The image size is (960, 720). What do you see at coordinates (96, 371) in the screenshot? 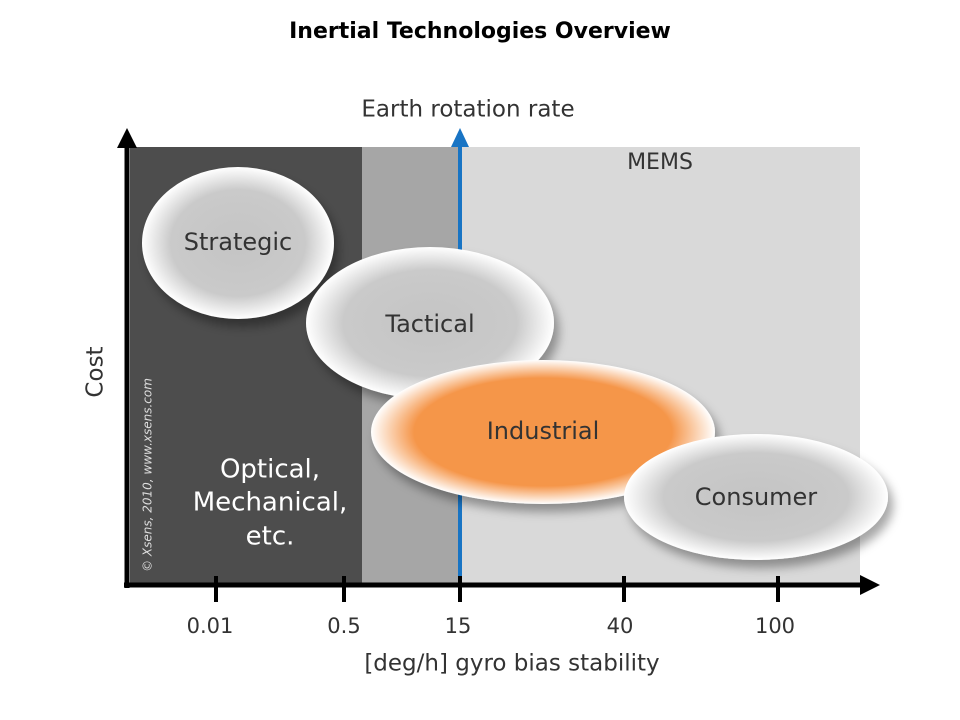
I see `y-axis-label: Cost` at bounding box center [96, 371].